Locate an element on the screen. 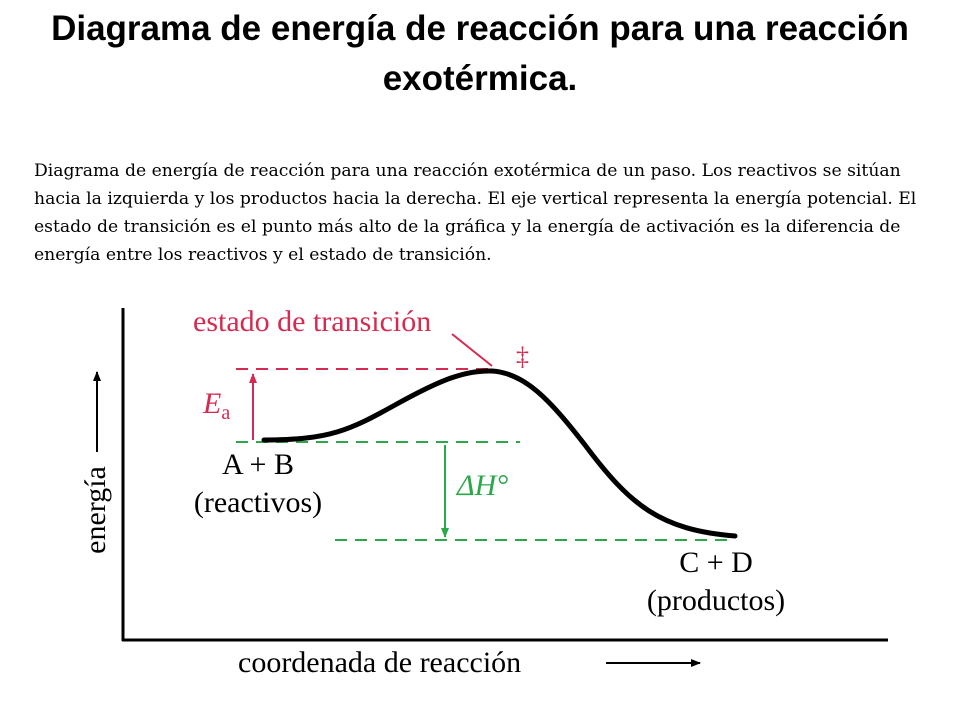  x-axis-label: coordenada de reacción is located at coordinates (379, 662).